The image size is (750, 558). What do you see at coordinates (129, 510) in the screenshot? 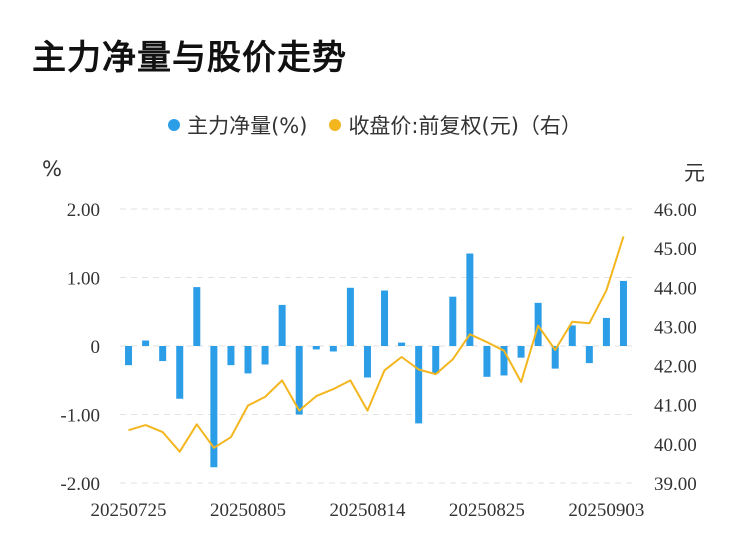
I see `x-tick-label: 20250725` at bounding box center [129, 510].